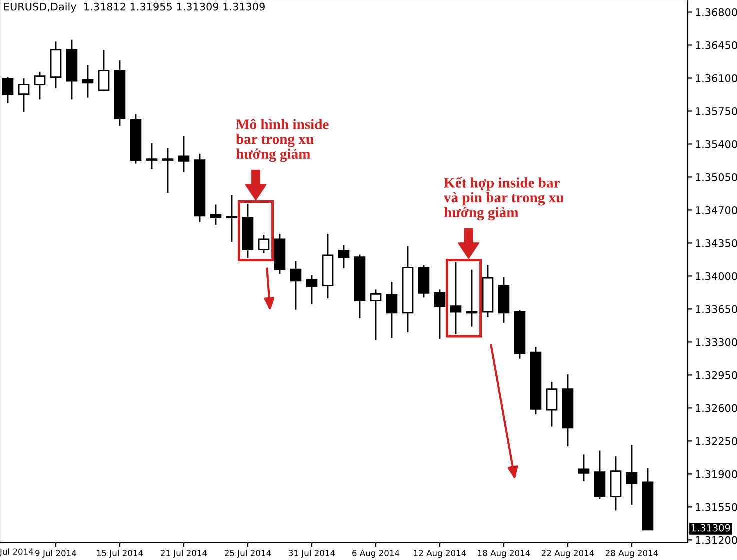  What do you see at coordinates (716, 276) in the screenshot?
I see `y-tick-label: 1.34000` at bounding box center [716, 276].